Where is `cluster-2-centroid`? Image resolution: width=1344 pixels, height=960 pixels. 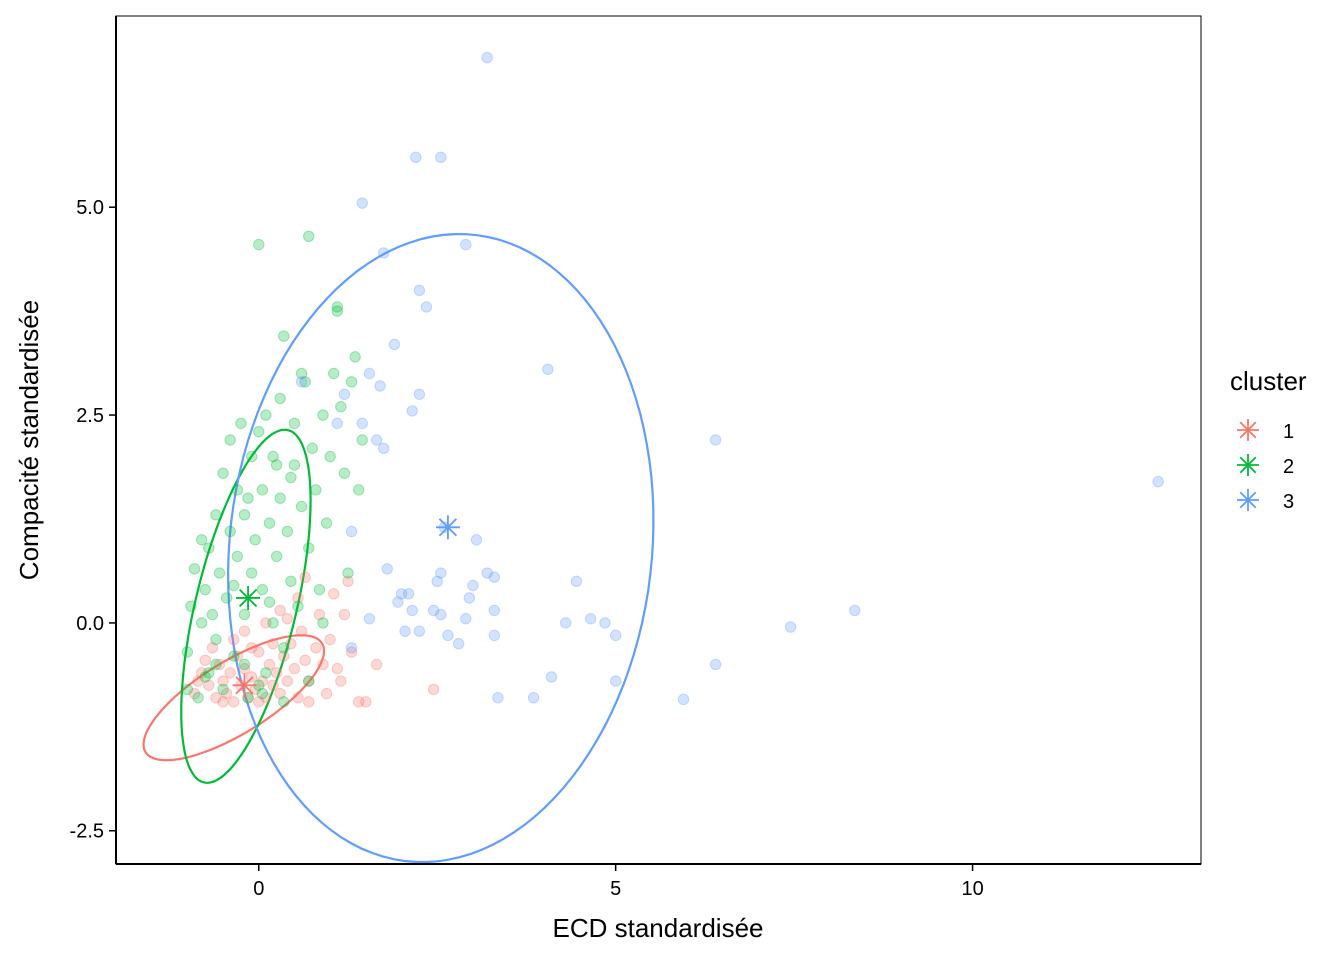
cluster-2-centroid is located at coordinates (248, 597).